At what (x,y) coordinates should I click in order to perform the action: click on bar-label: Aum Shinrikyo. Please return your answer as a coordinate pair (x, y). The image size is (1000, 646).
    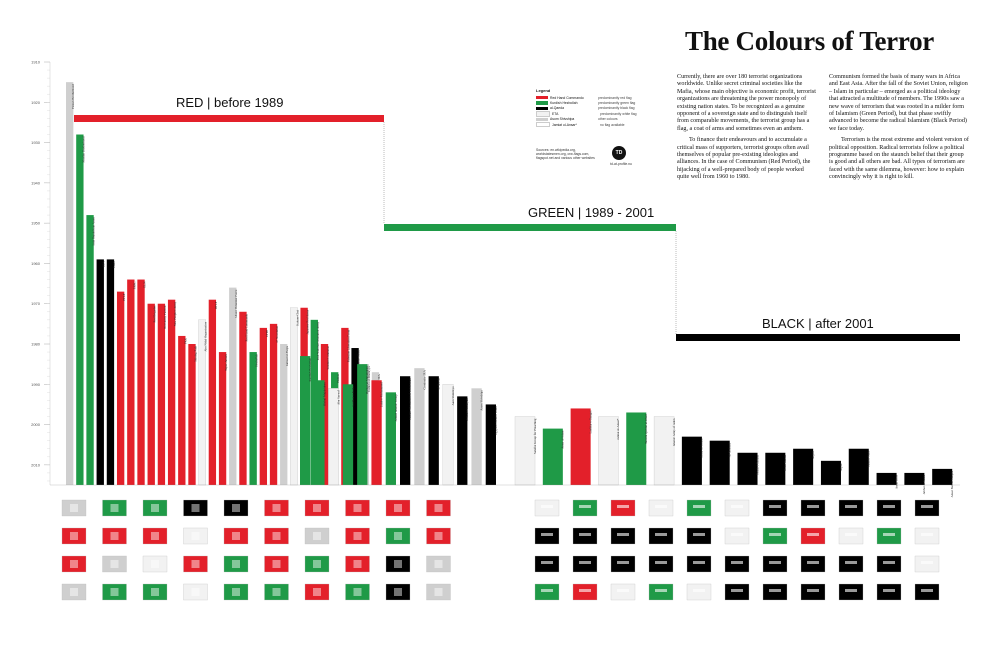
    Looking at the image, I should click on (453, 396).